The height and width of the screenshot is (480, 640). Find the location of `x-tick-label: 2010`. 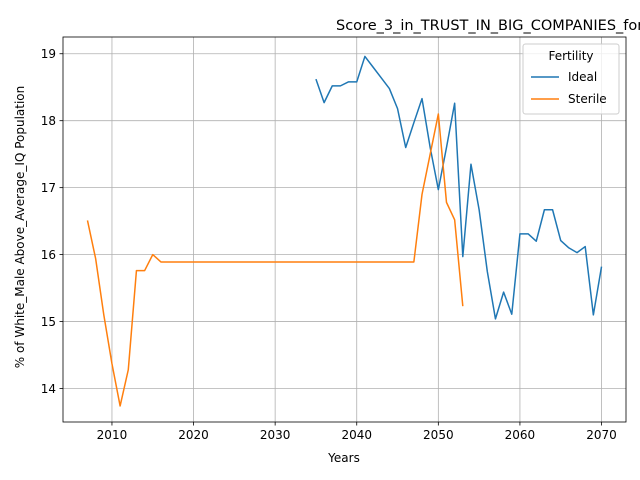

x-tick-label: 2010 is located at coordinates (112, 435).